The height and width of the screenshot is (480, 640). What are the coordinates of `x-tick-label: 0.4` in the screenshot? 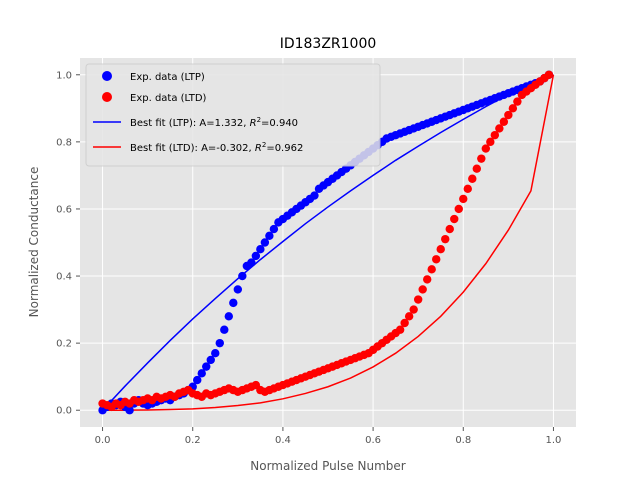 It's located at (283, 440).